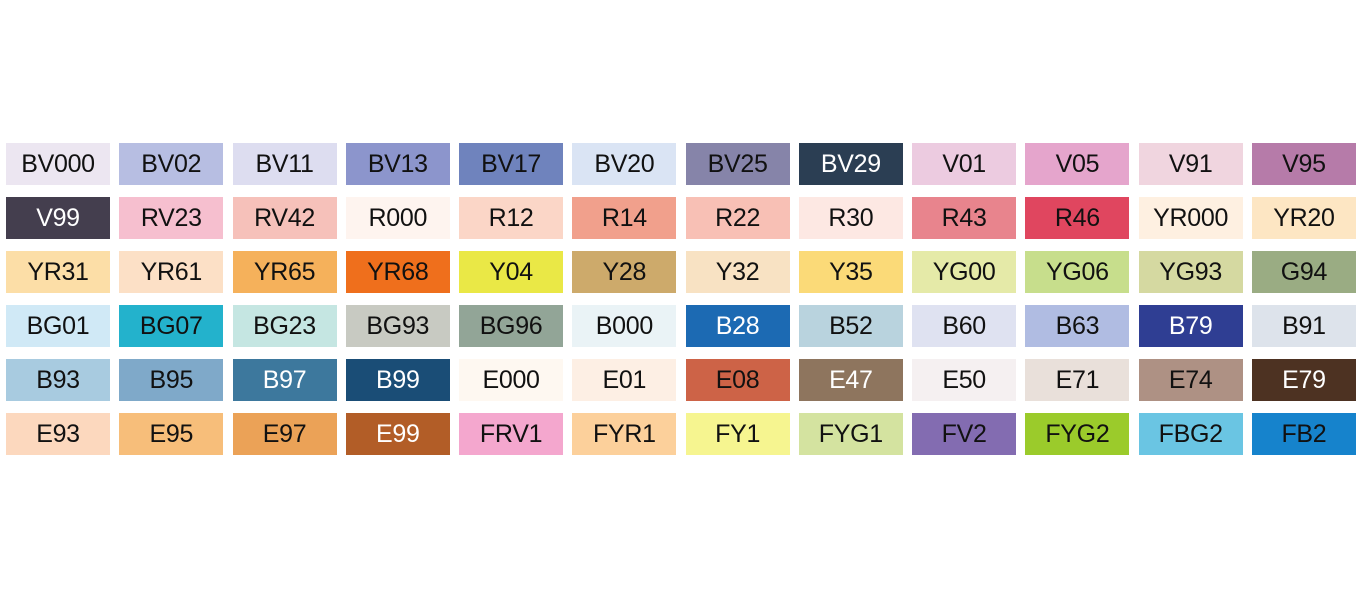  What do you see at coordinates (1190, 434) in the screenshot?
I see `color-swatch-fbg2: FBG2` at bounding box center [1190, 434].